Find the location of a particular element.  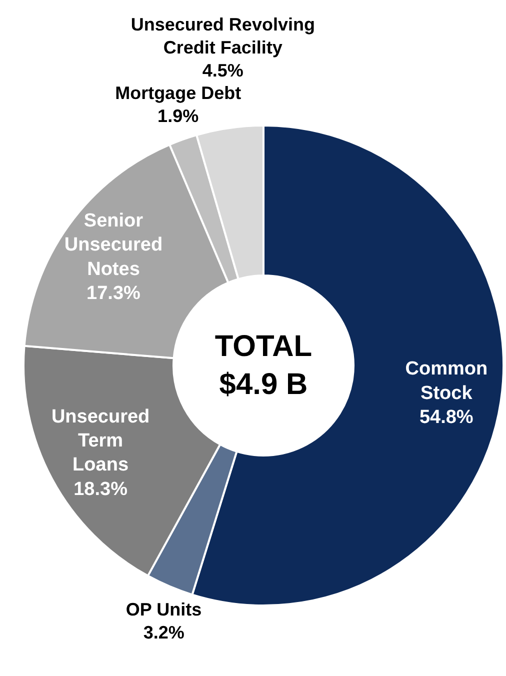

slice-label: Unsecured Revolving Credit Facility is located at coordinates (222, 36).